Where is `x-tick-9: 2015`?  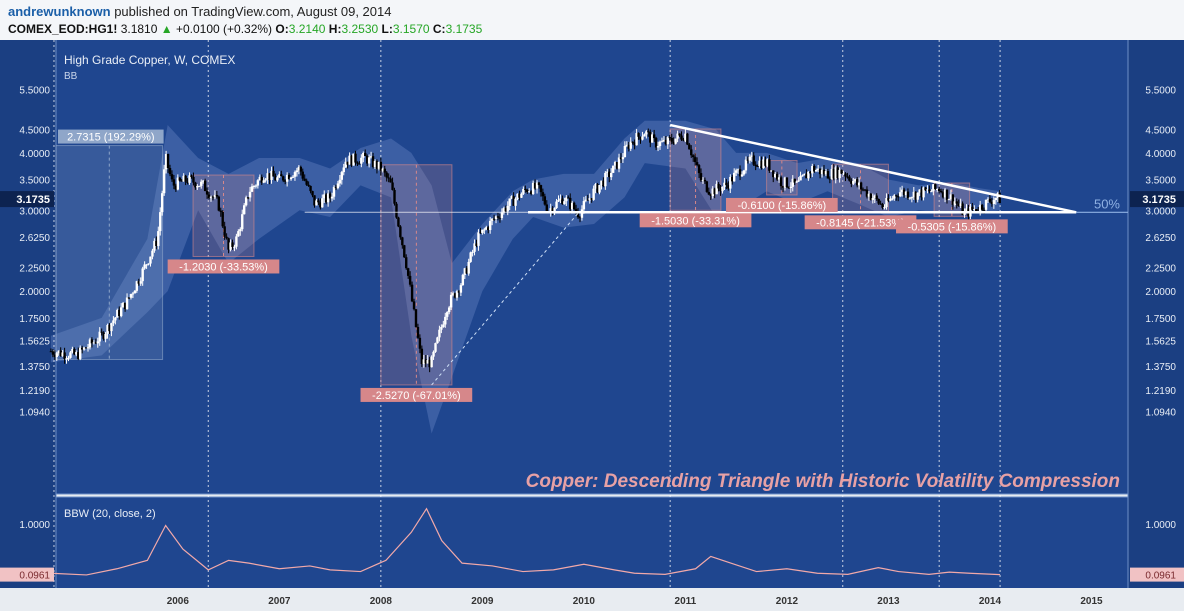
x-tick-9: 2015 is located at coordinates (1091, 601).